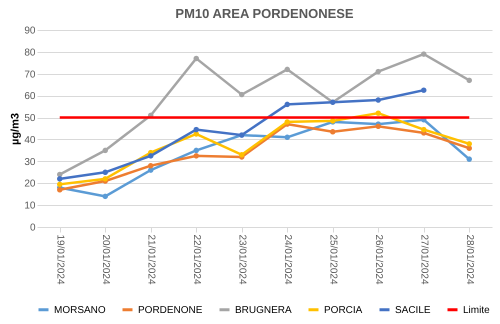 This screenshot has width=500, height=324. What do you see at coordinates (196, 259) in the screenshot?
I see `x-tick-label: 22/01/2024` at bounding box center [196, 259].